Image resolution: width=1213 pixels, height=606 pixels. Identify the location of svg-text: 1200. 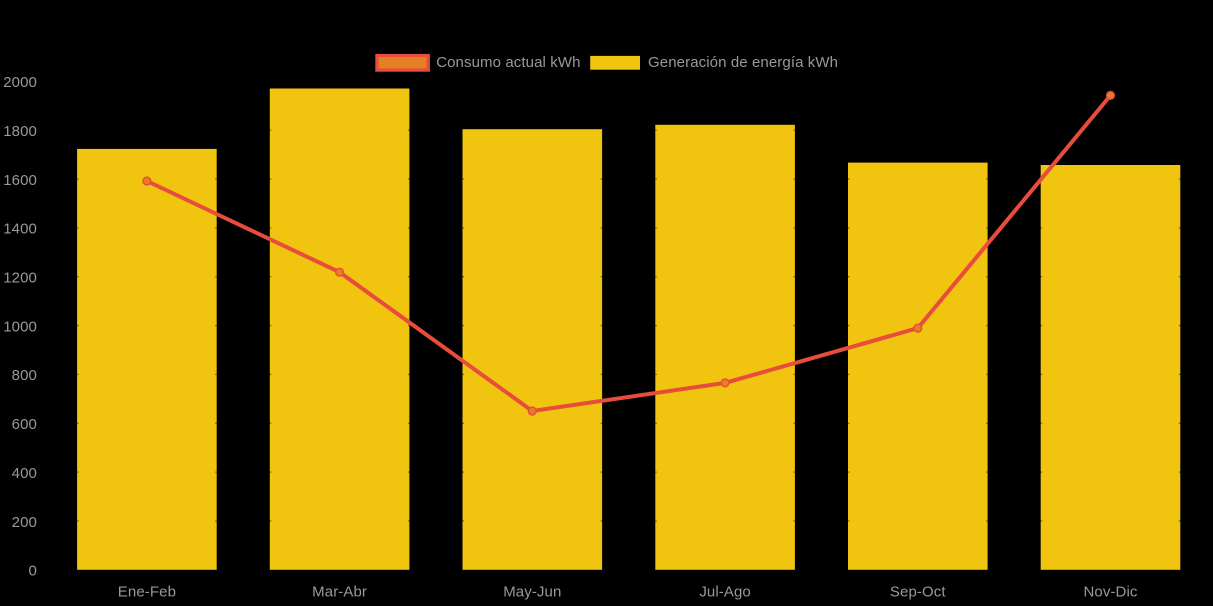
(20, 278).